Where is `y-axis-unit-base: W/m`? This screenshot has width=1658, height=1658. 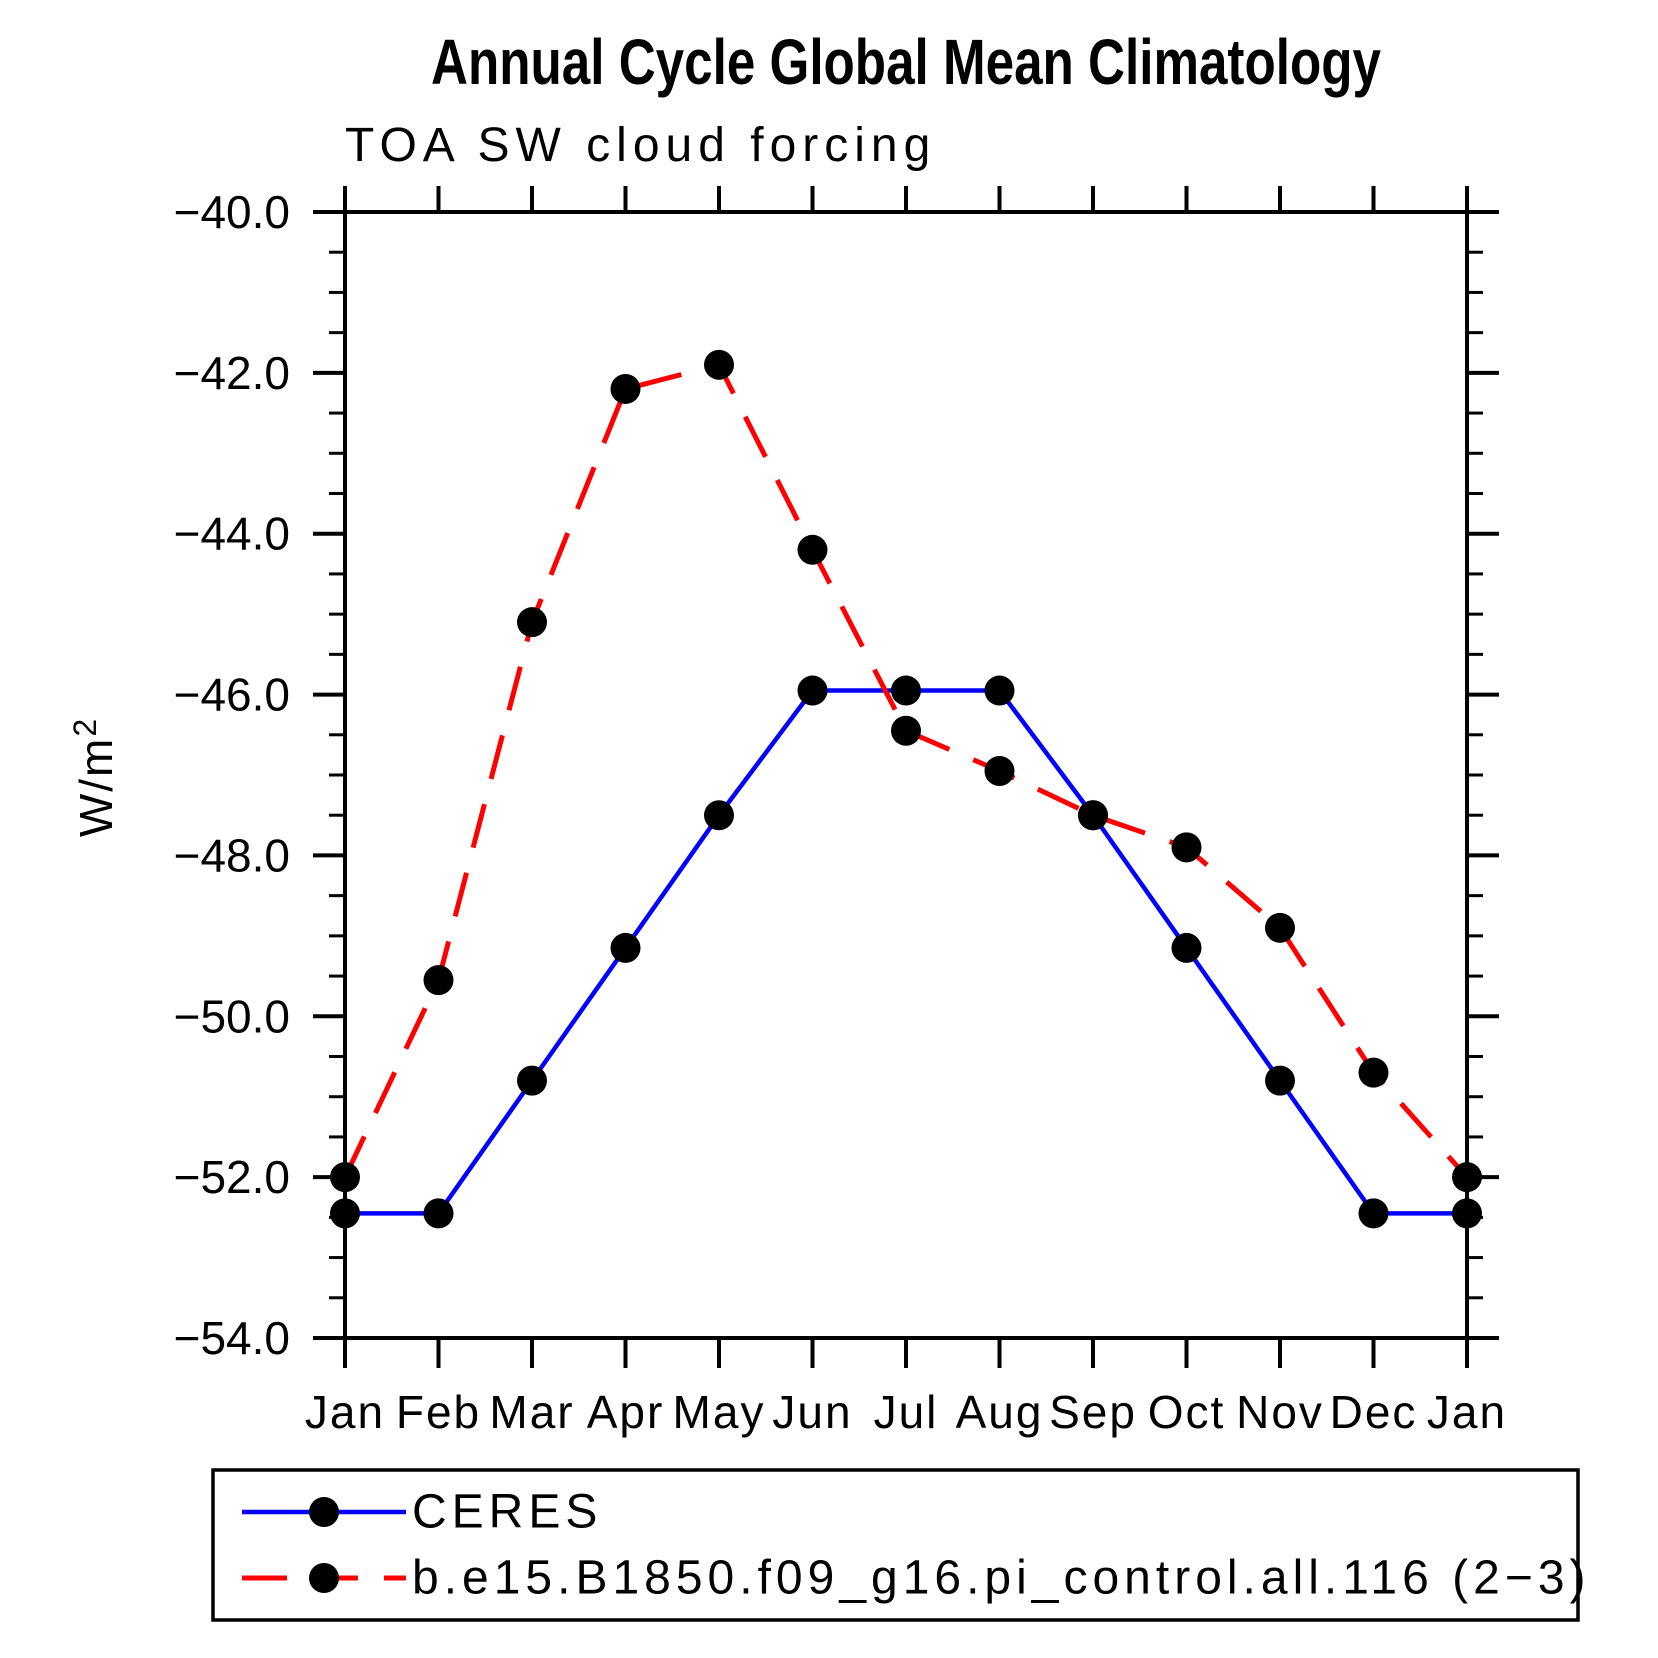
y-axis-unit-base: W/m is located at coordinates (96, 787).